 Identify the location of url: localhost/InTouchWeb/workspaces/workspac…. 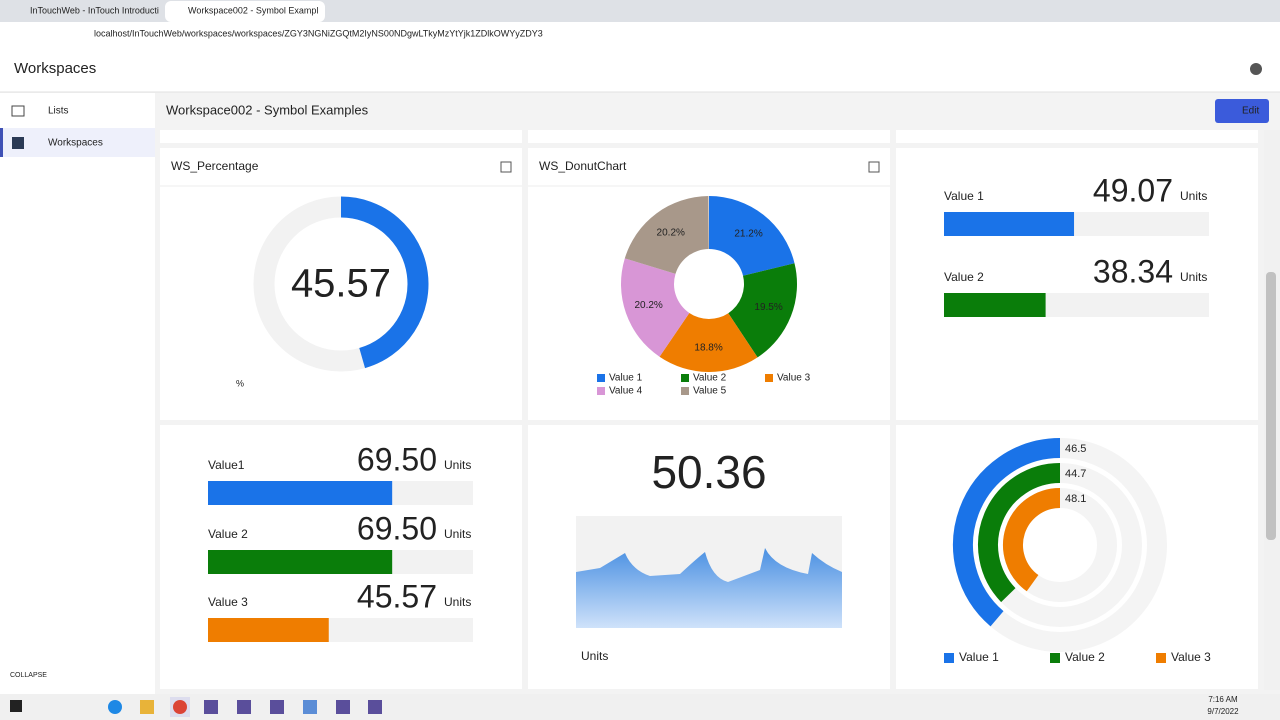
(318, 33).